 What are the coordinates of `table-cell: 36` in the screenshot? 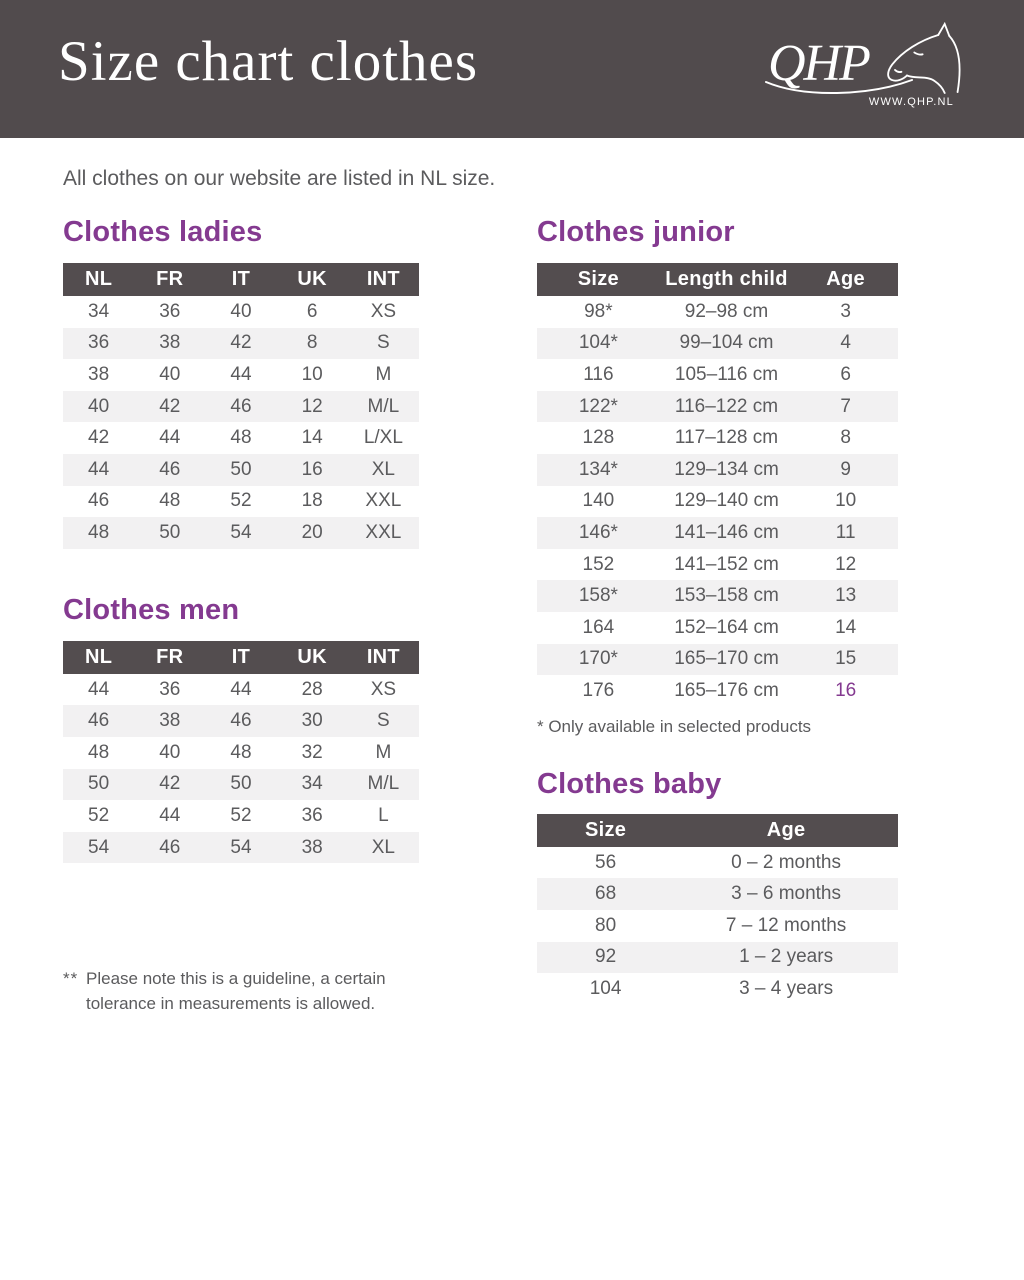 It's located at (170, 311).